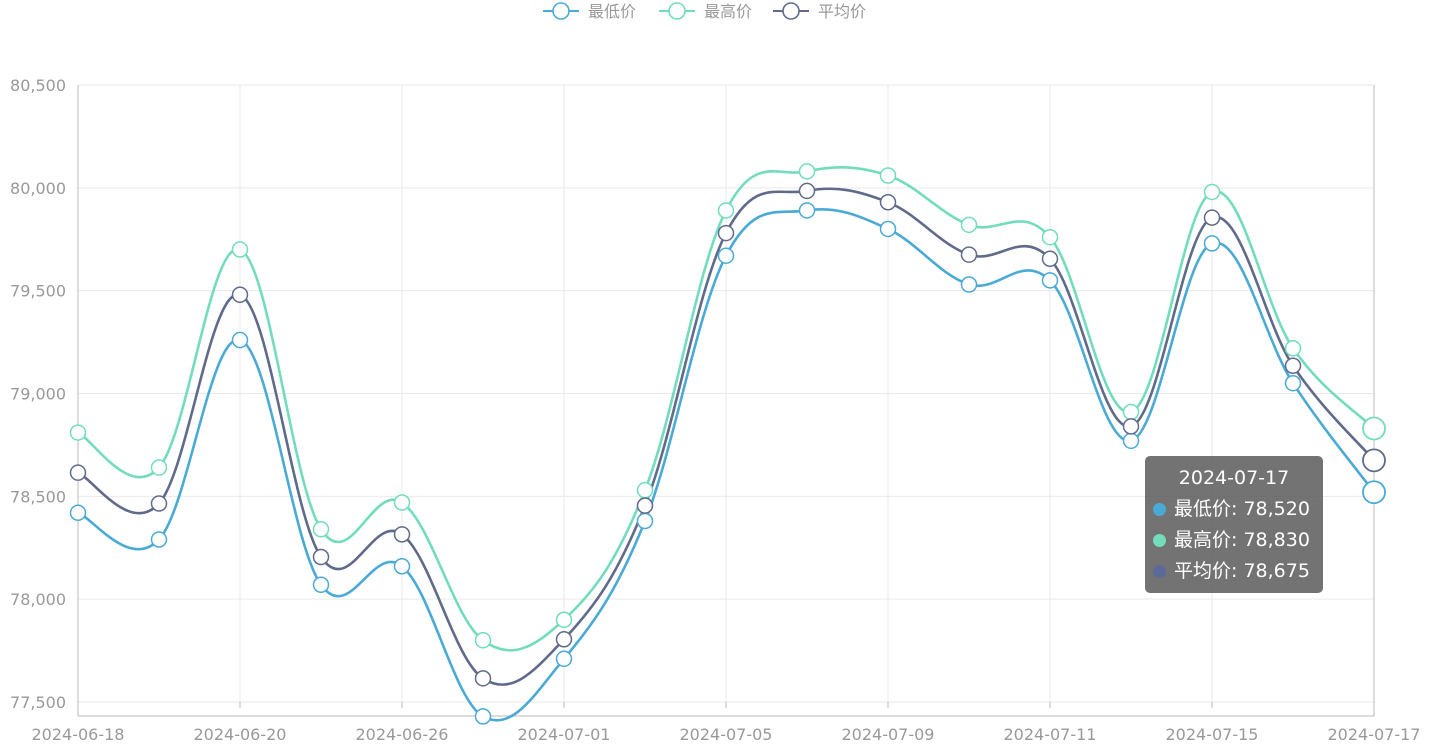 The image size is (1432, 754). What do you see at coordinates (1242, 540) in the screenshot?
I see `tooltip-label-max: 最高价: 78,830` at bounding box center [1242, 540].